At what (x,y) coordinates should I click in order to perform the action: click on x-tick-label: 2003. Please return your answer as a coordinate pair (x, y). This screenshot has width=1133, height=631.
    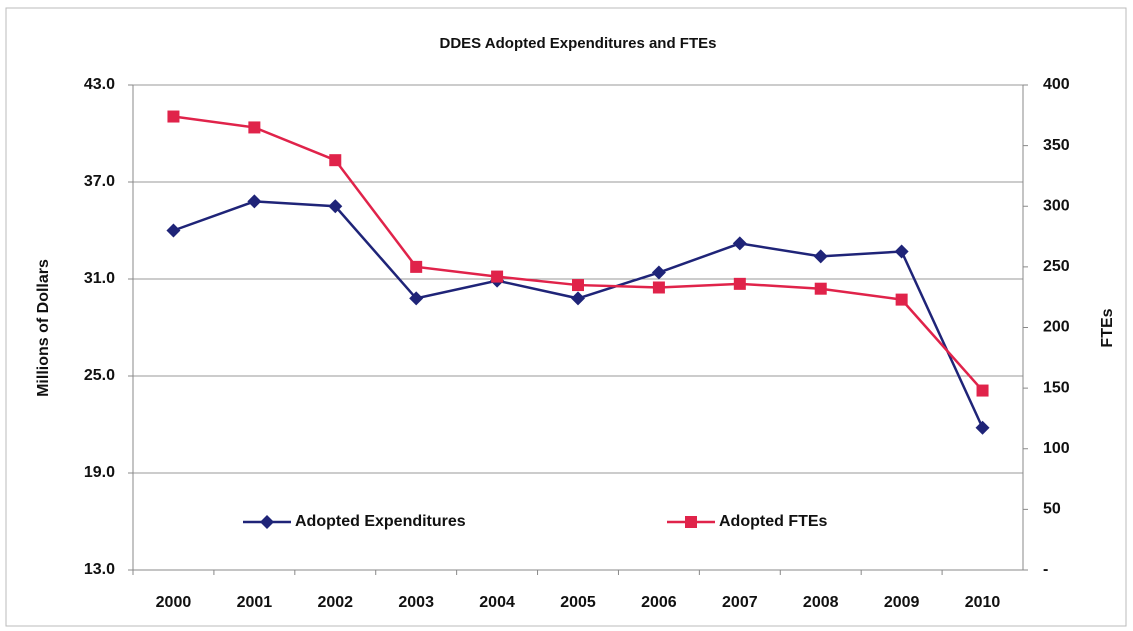
    Looking at the image, I should click on (416, 602).